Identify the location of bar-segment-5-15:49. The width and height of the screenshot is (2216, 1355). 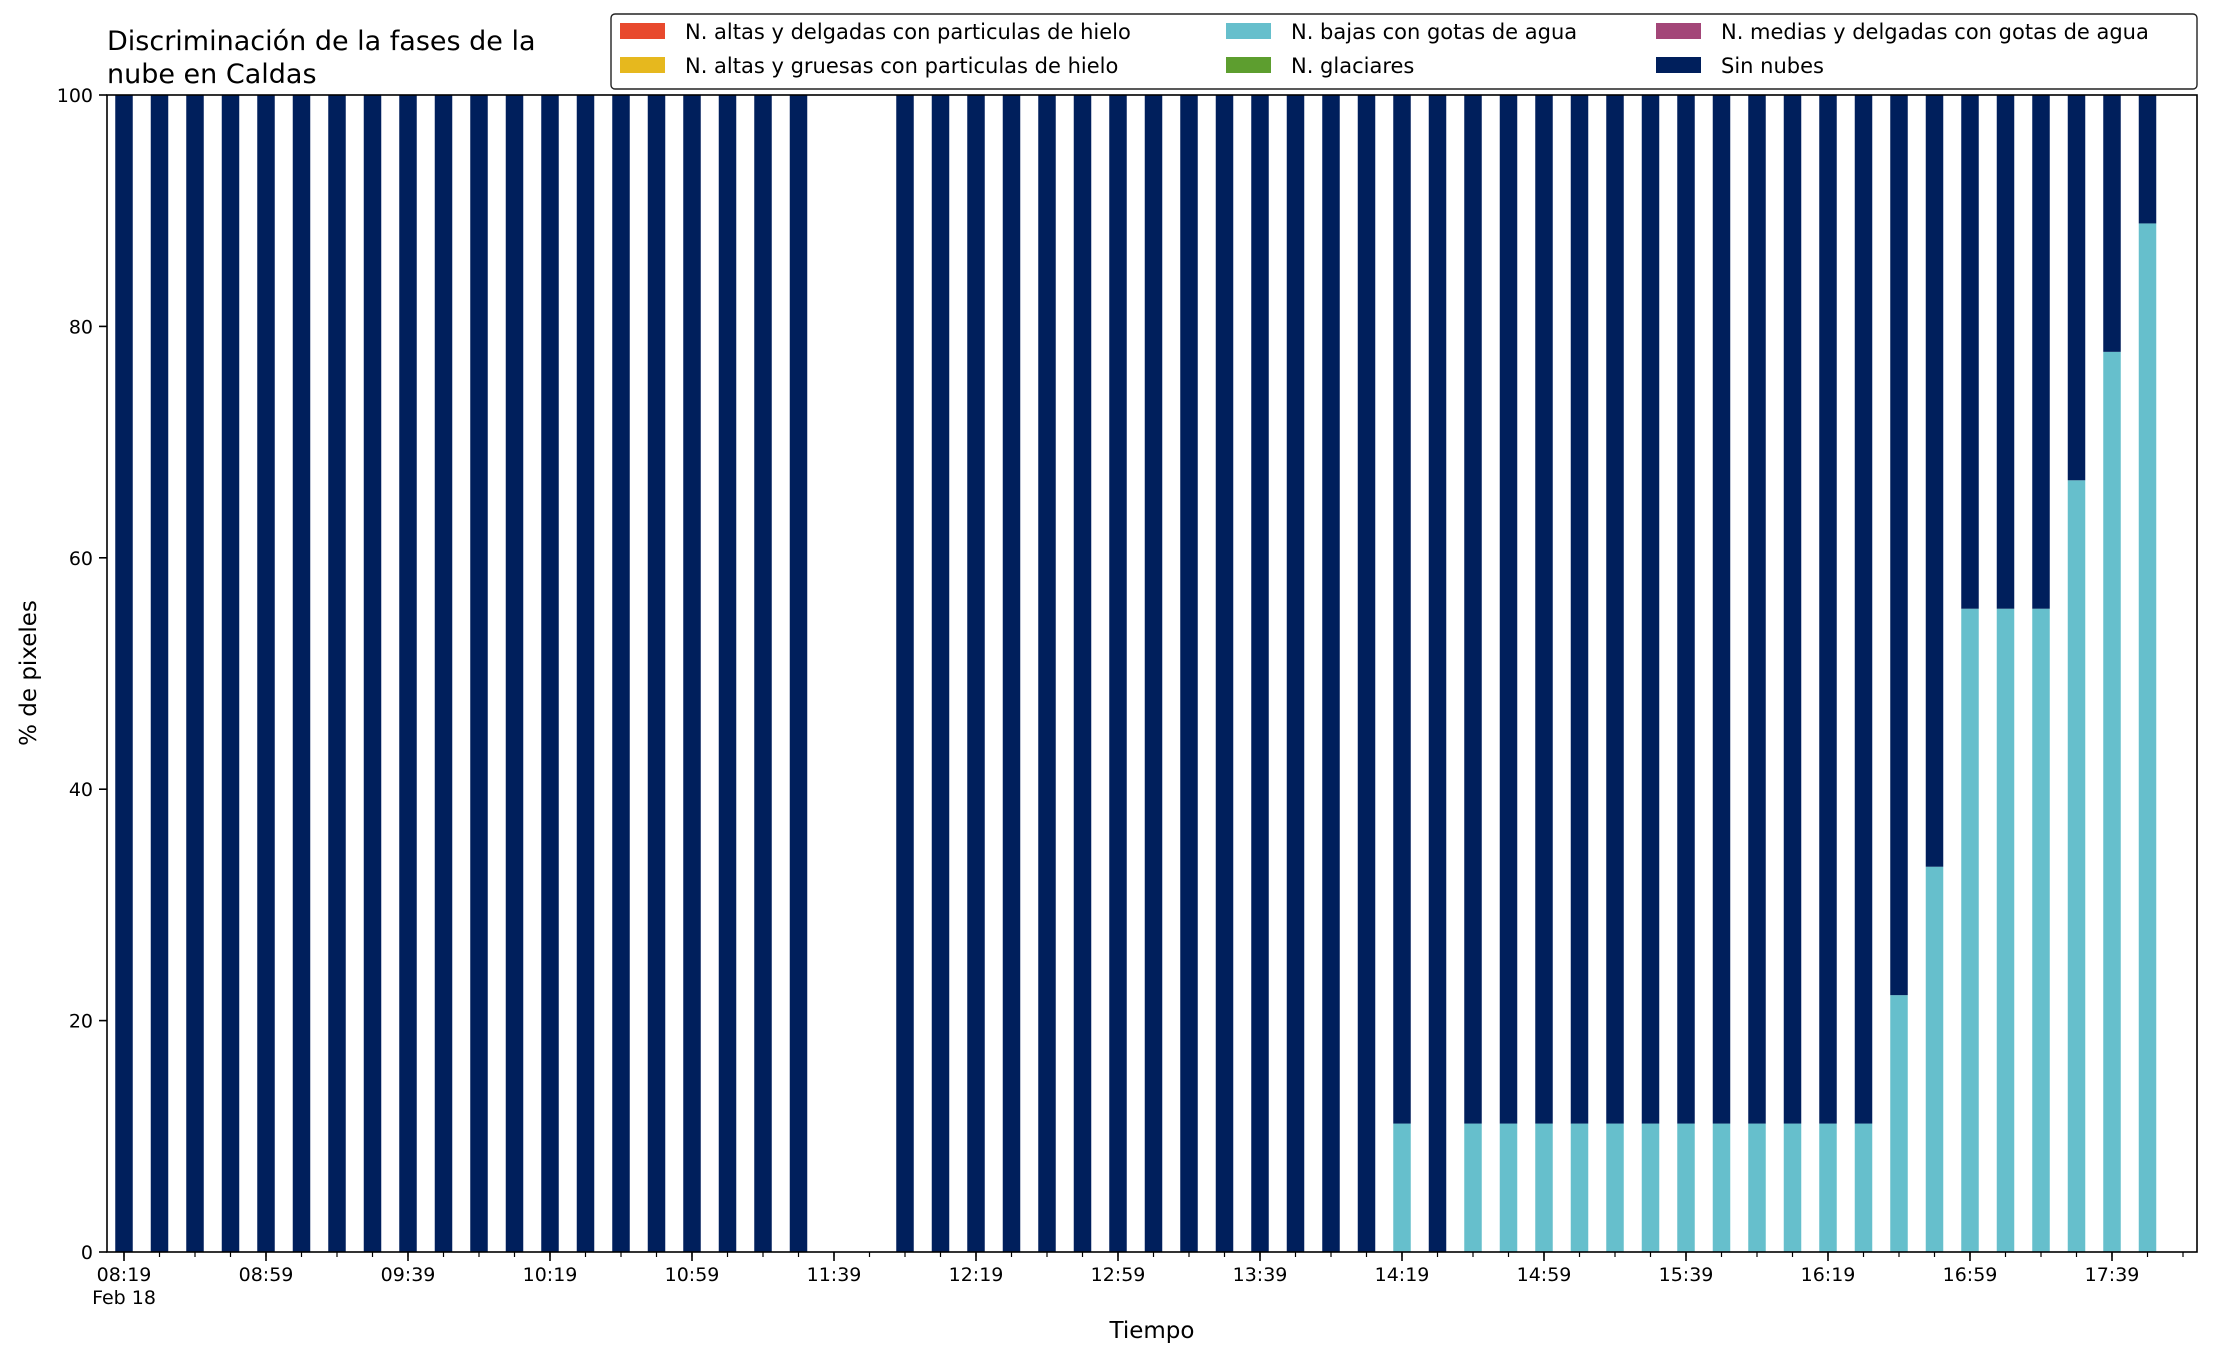
(1721, 609).